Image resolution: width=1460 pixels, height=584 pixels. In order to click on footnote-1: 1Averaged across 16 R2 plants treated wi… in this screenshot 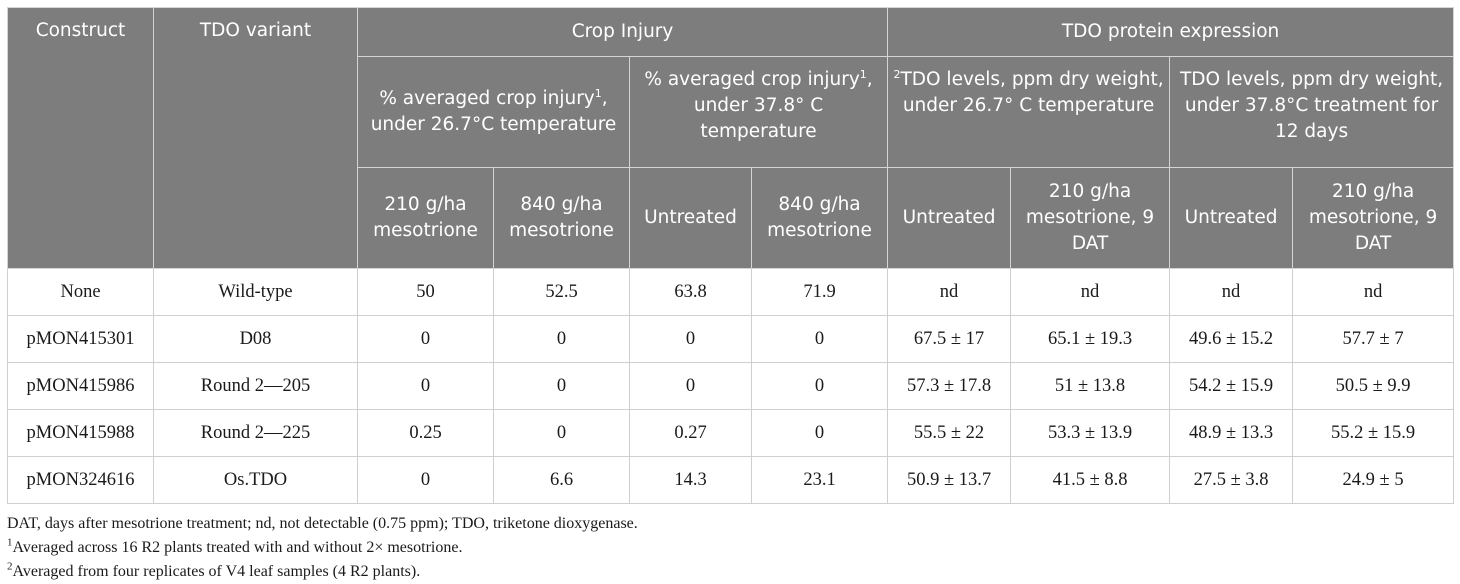, I will do `click(235, 546)`.